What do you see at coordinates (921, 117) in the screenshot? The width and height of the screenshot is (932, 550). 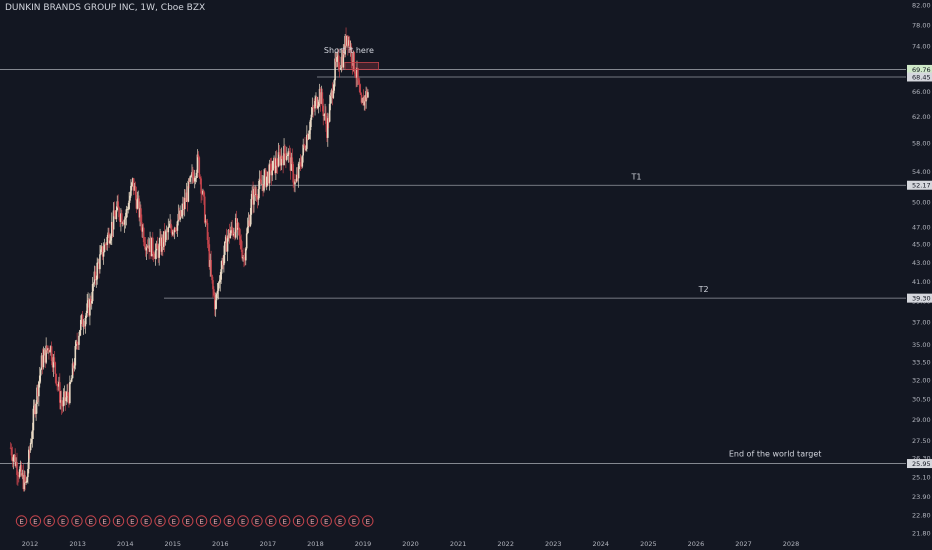 I see `y-tick-label: 62.00` at bounding box center [921, 117].